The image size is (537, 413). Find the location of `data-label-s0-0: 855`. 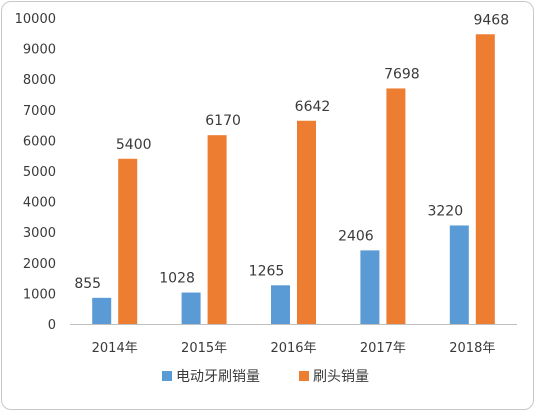

data-label-s0-0: 855 is located at coordinates (87, 284).